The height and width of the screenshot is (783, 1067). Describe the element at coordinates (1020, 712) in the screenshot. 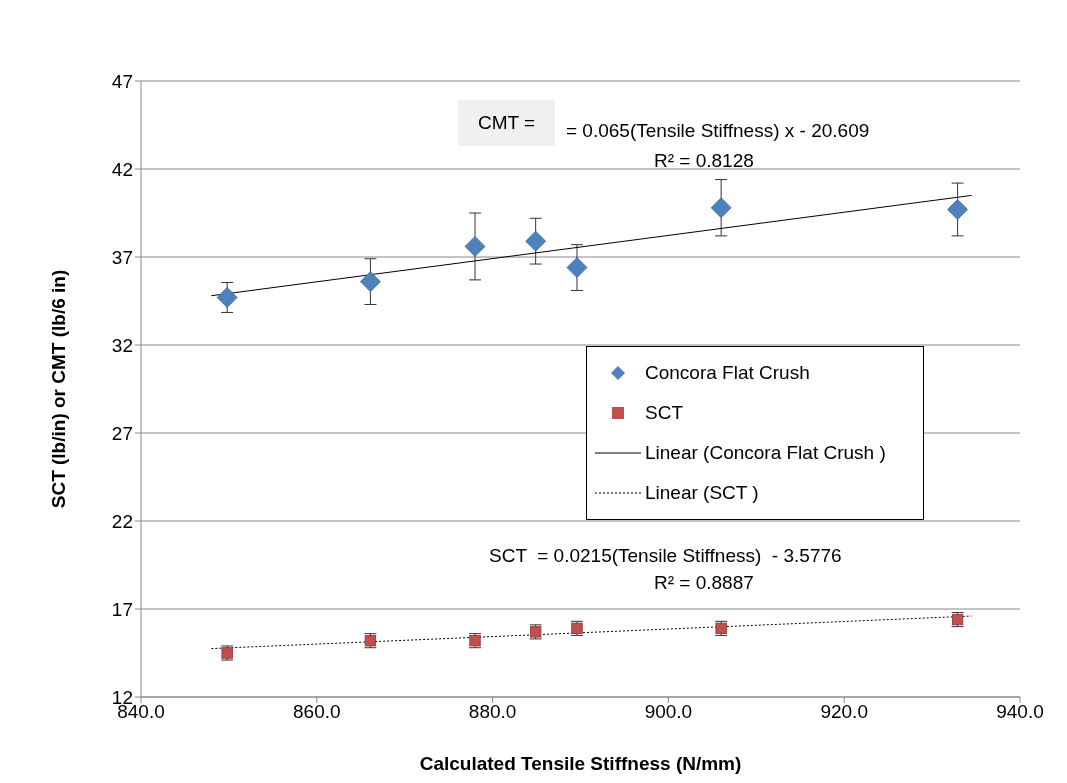

I see `x-tick-label: 940.0` at that location.